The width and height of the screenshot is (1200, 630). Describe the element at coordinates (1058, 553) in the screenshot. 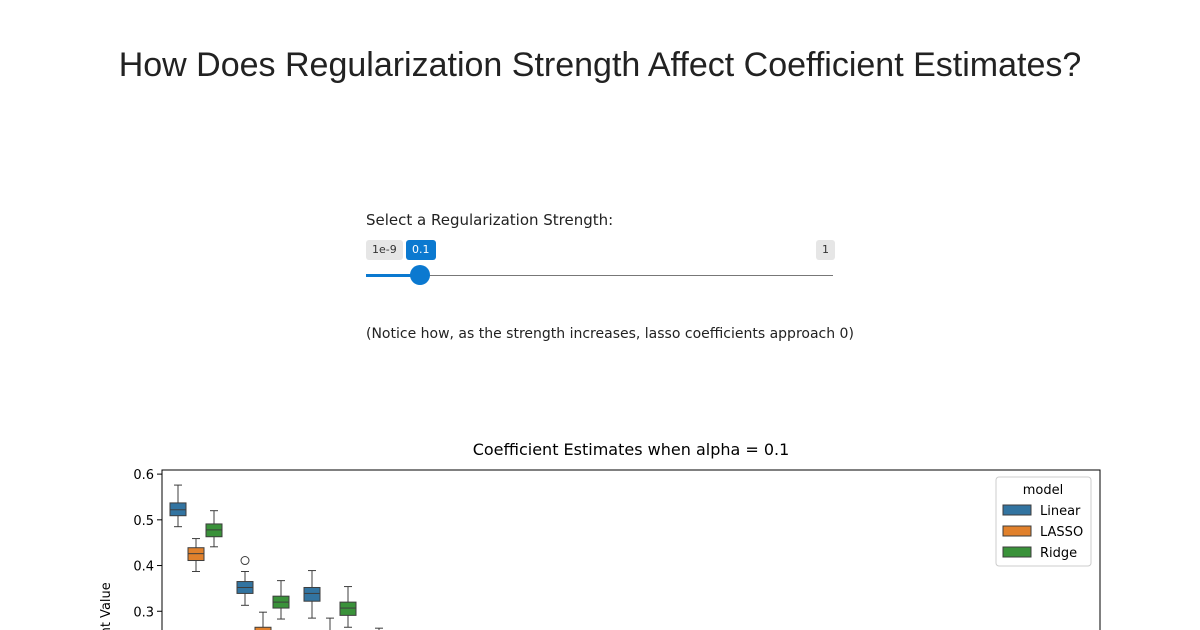

I see `legend-label: Ridge` at that location.